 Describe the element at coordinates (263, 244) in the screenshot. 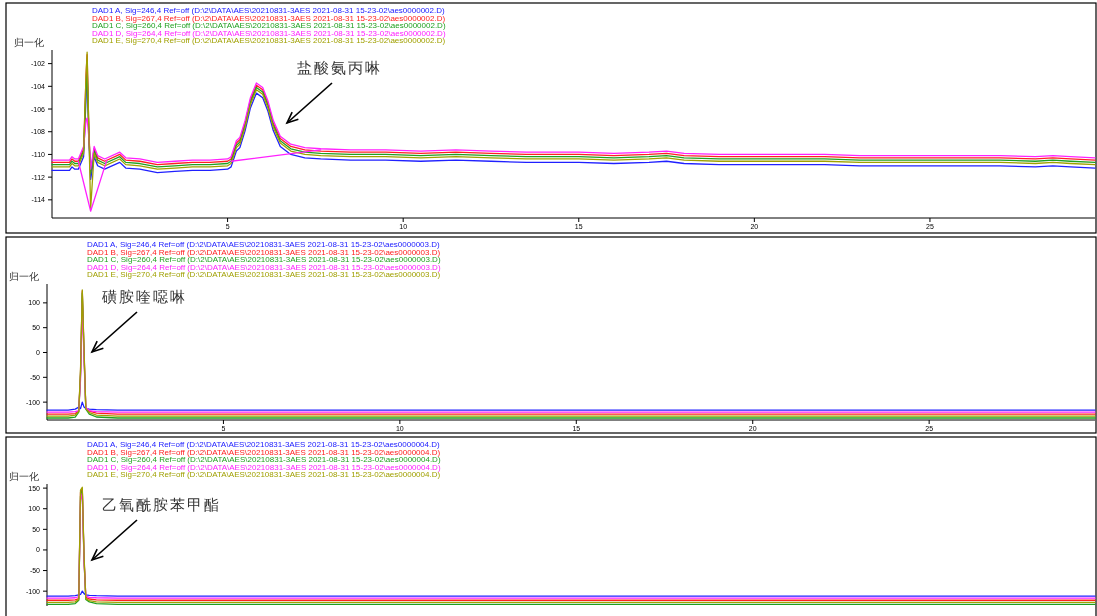

I see `text: DAD1 A, Sig=246,4 Ref=off (D:\2\DATA\AES\20210831-3AES 2021-08-31 15-23-02\aes0000003.D)` at that location.